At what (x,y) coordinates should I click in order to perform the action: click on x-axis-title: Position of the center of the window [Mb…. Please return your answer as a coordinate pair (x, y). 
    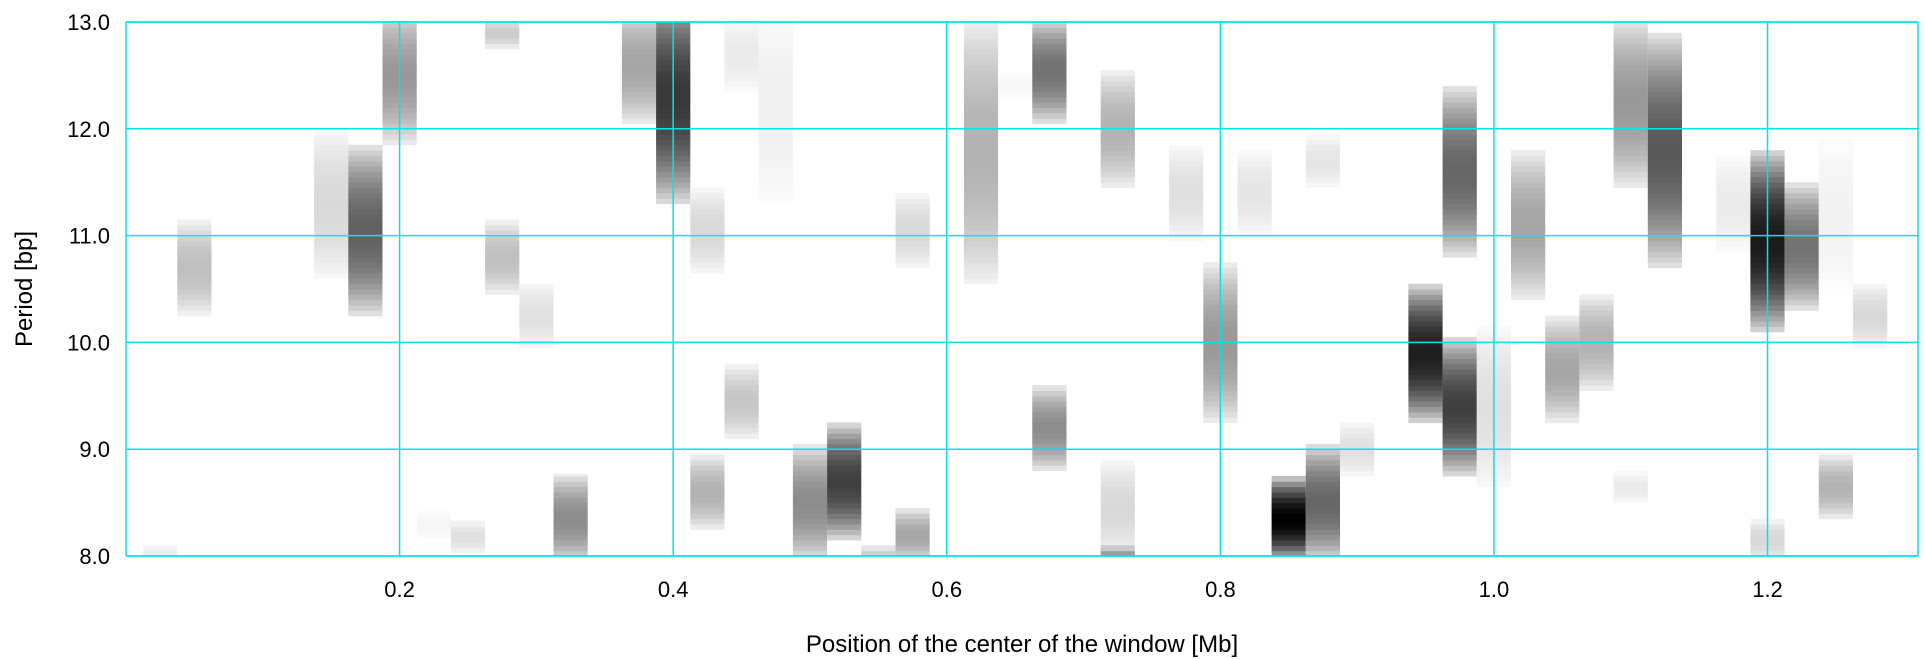
    Looking at the image, I should click on (1022, 644).